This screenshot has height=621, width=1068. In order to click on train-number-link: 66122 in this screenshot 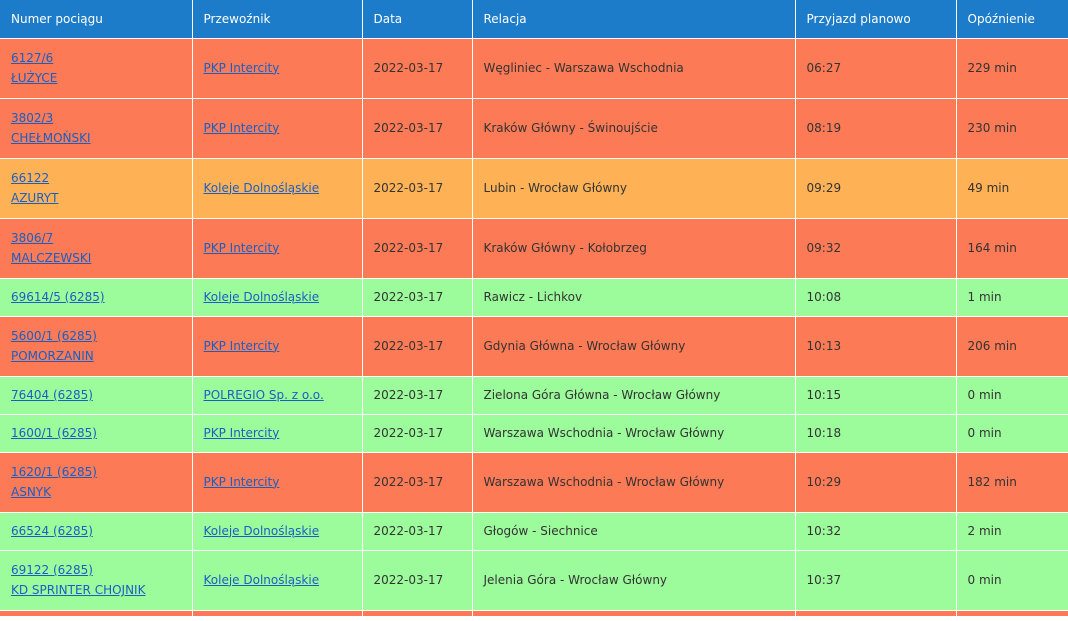, I will do `click(30, 178)`.